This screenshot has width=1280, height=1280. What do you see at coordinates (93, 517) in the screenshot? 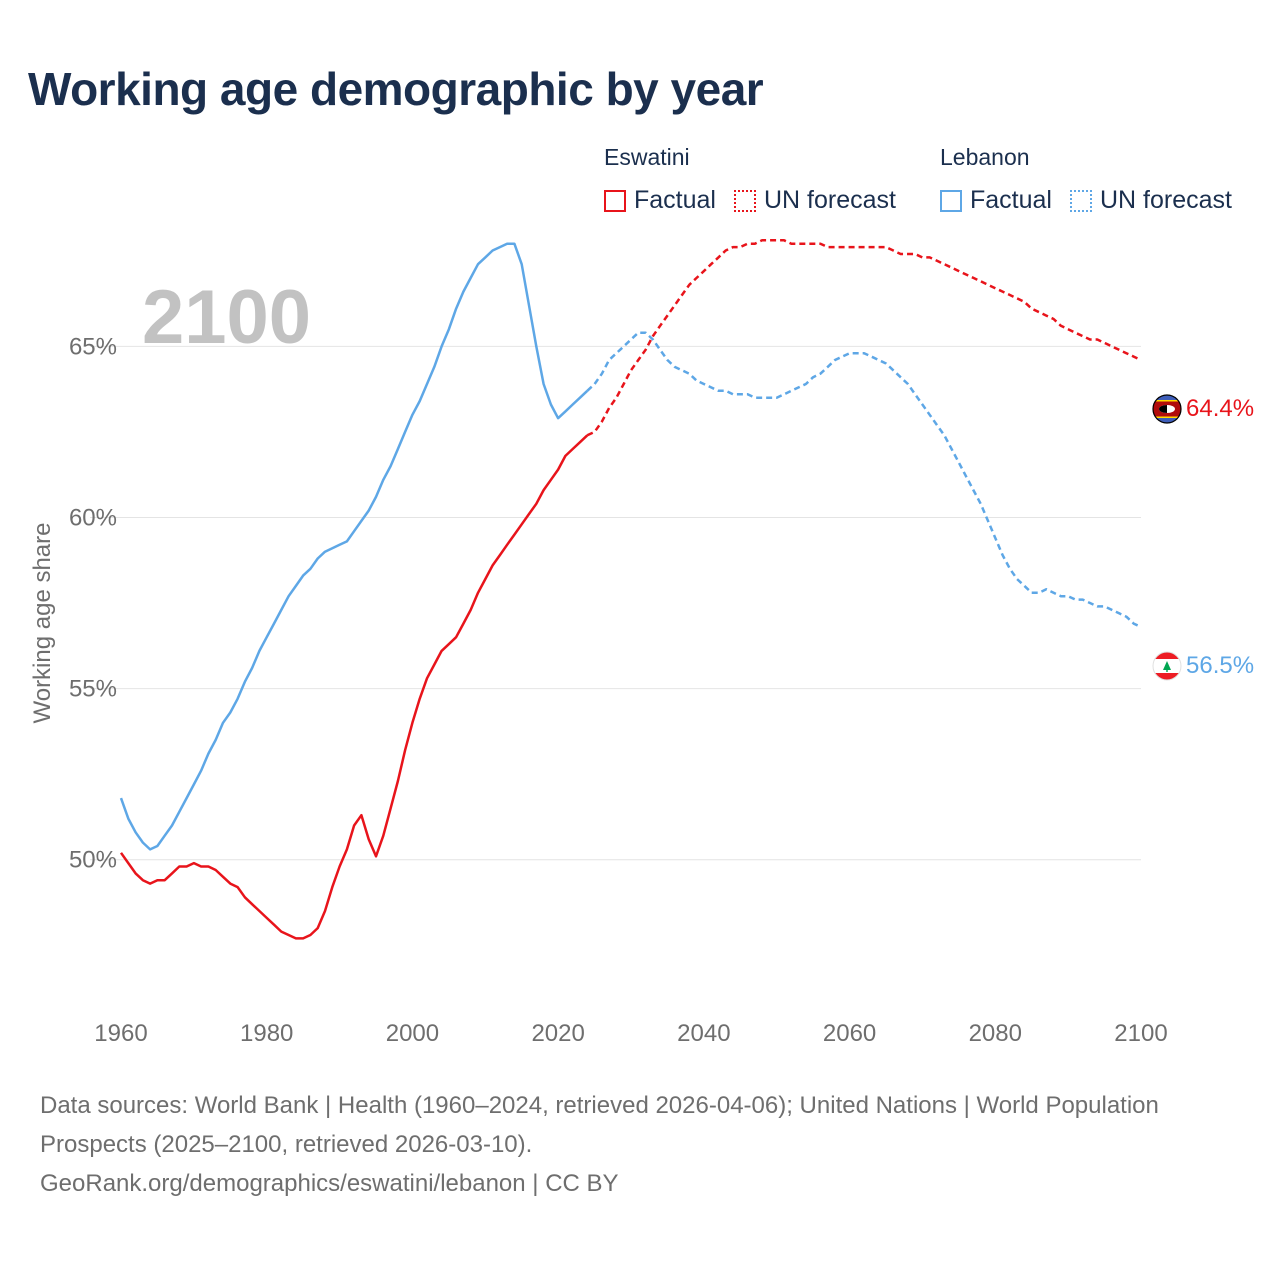
I see `y-tick-label: 60%` at bounding box center [93, 517].